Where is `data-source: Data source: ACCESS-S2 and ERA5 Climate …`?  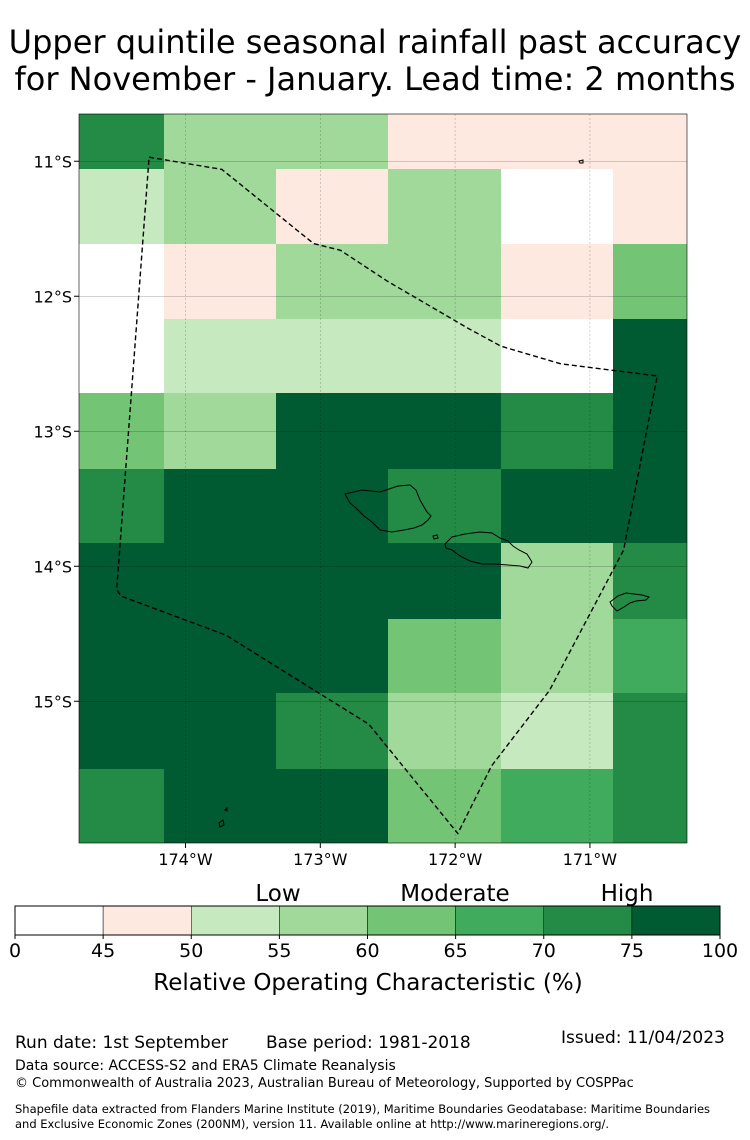 data-source: Data source: ACCESS-S2 and ERA5 Climate … is located at coordinates (205, 1066).